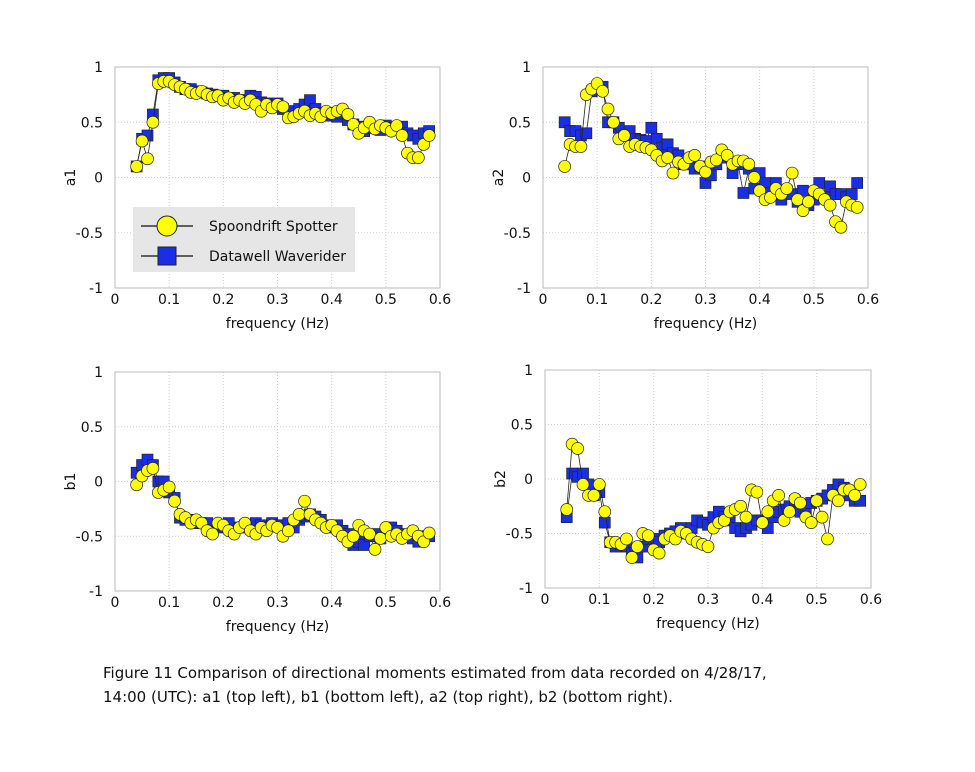 This screenshot has width=975, height=772. I want to click on y-axis-label: b1, so click(71, 482).